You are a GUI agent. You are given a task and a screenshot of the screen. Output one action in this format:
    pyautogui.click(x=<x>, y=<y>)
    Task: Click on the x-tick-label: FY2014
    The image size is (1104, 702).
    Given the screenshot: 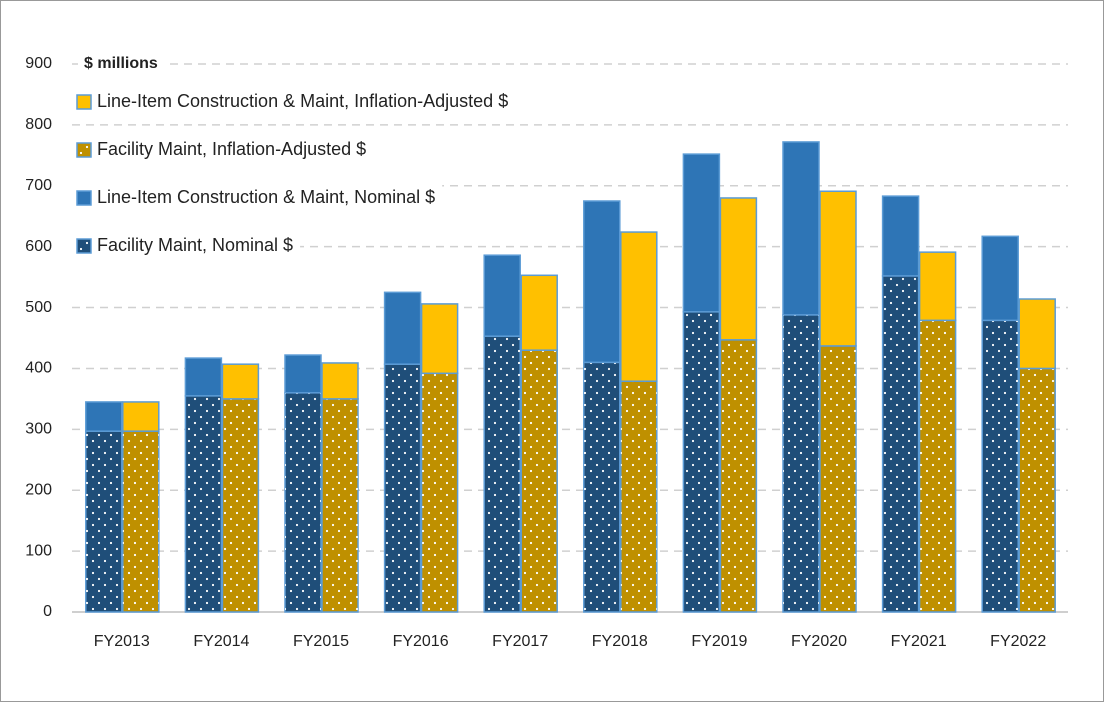 What is the action you would take?
    pyautogui.click(x=221, y=641)
    